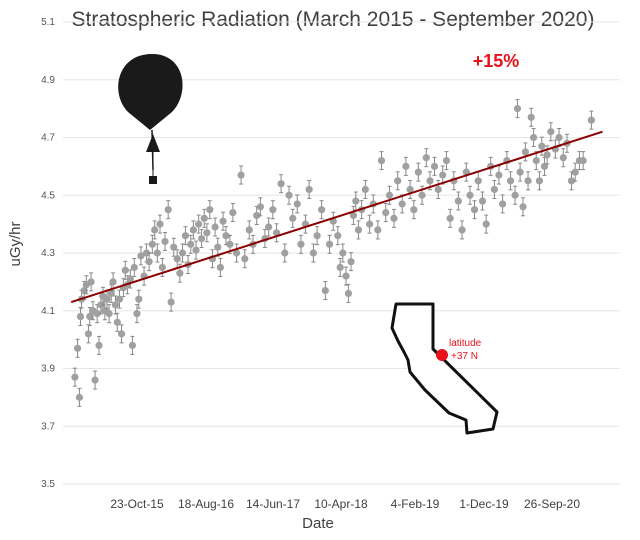 The width and height of the screenshot is (640, 540). Describe the element at coordinates (48, 484) in the screenshot. I see `y-tick-label: 3.5` at that location.